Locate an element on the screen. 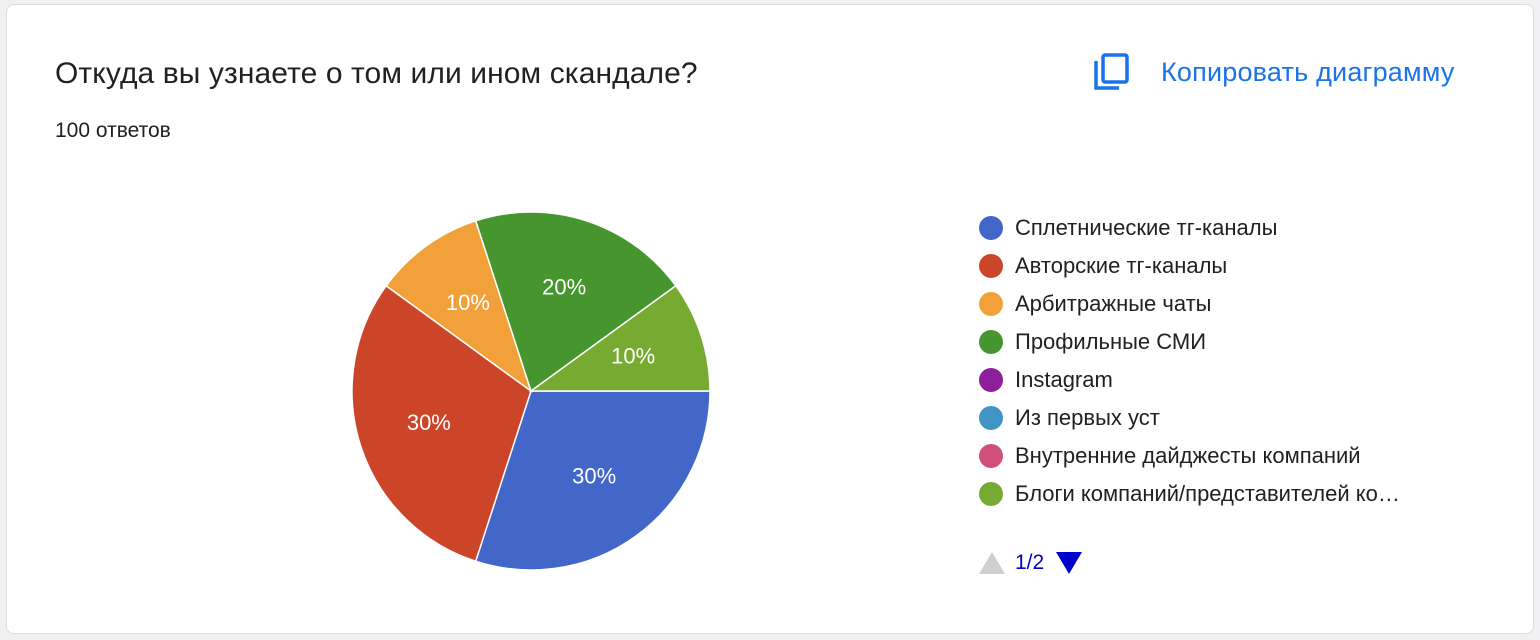 This screenshot has width=1540, height=640. copy-chart-button: Копировать диаграмму is located at coordinates (1274, 72).